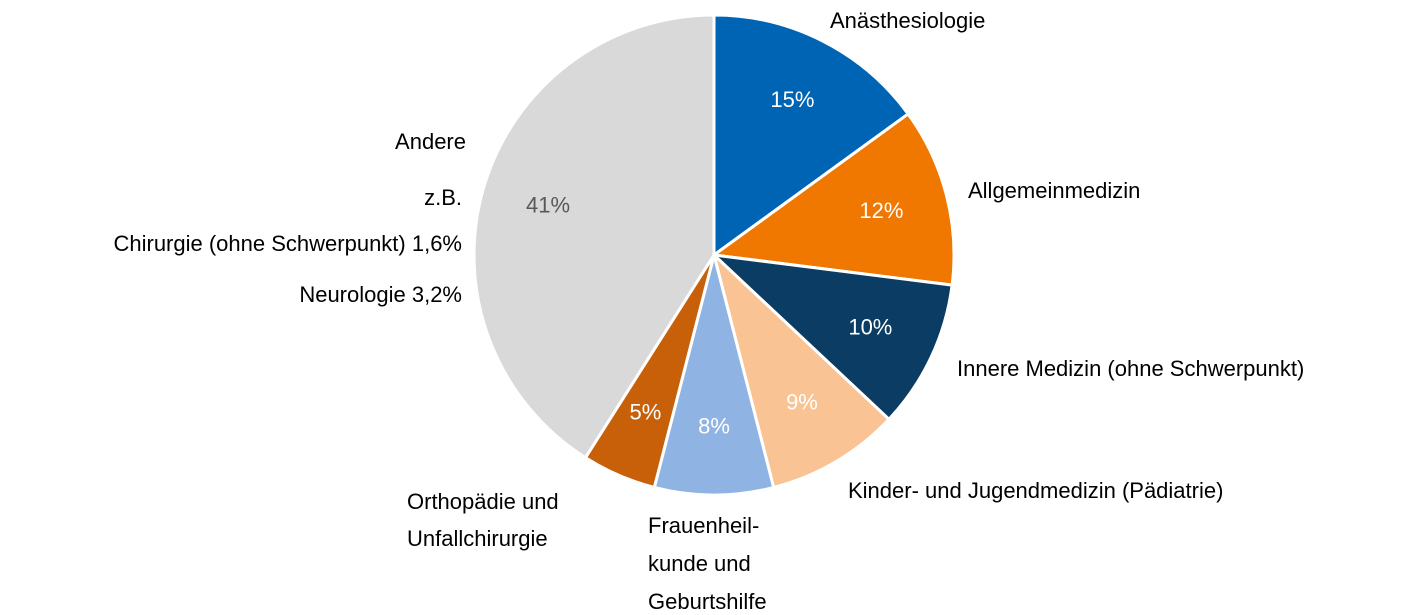 This screenshot has width=1420, height=615. Describe the element at coordinates (483, 520) in the screenshot. I see `category-label: Orthopädie und Unfallchirurgie` at that location.